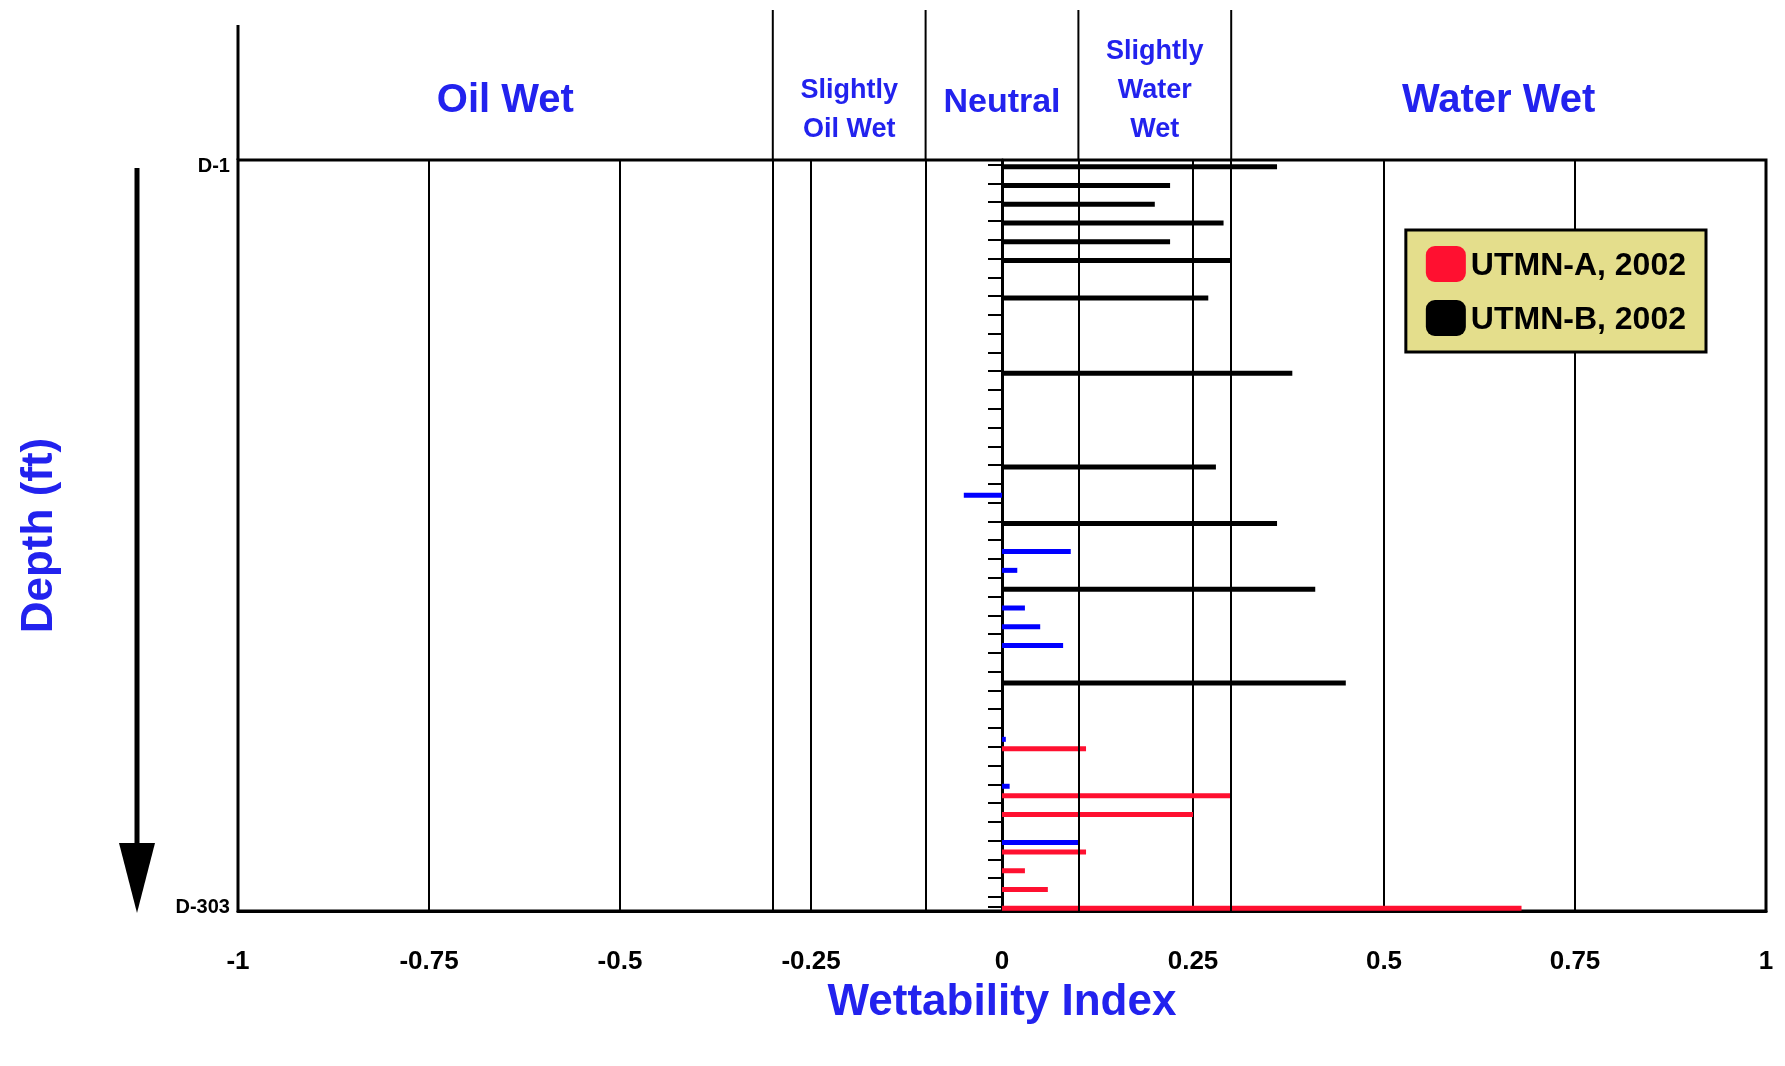  Describe the element at coordinates (1578, 264) in the screenshot. I see `legend-label: UTMN-A, 2002` at that location.